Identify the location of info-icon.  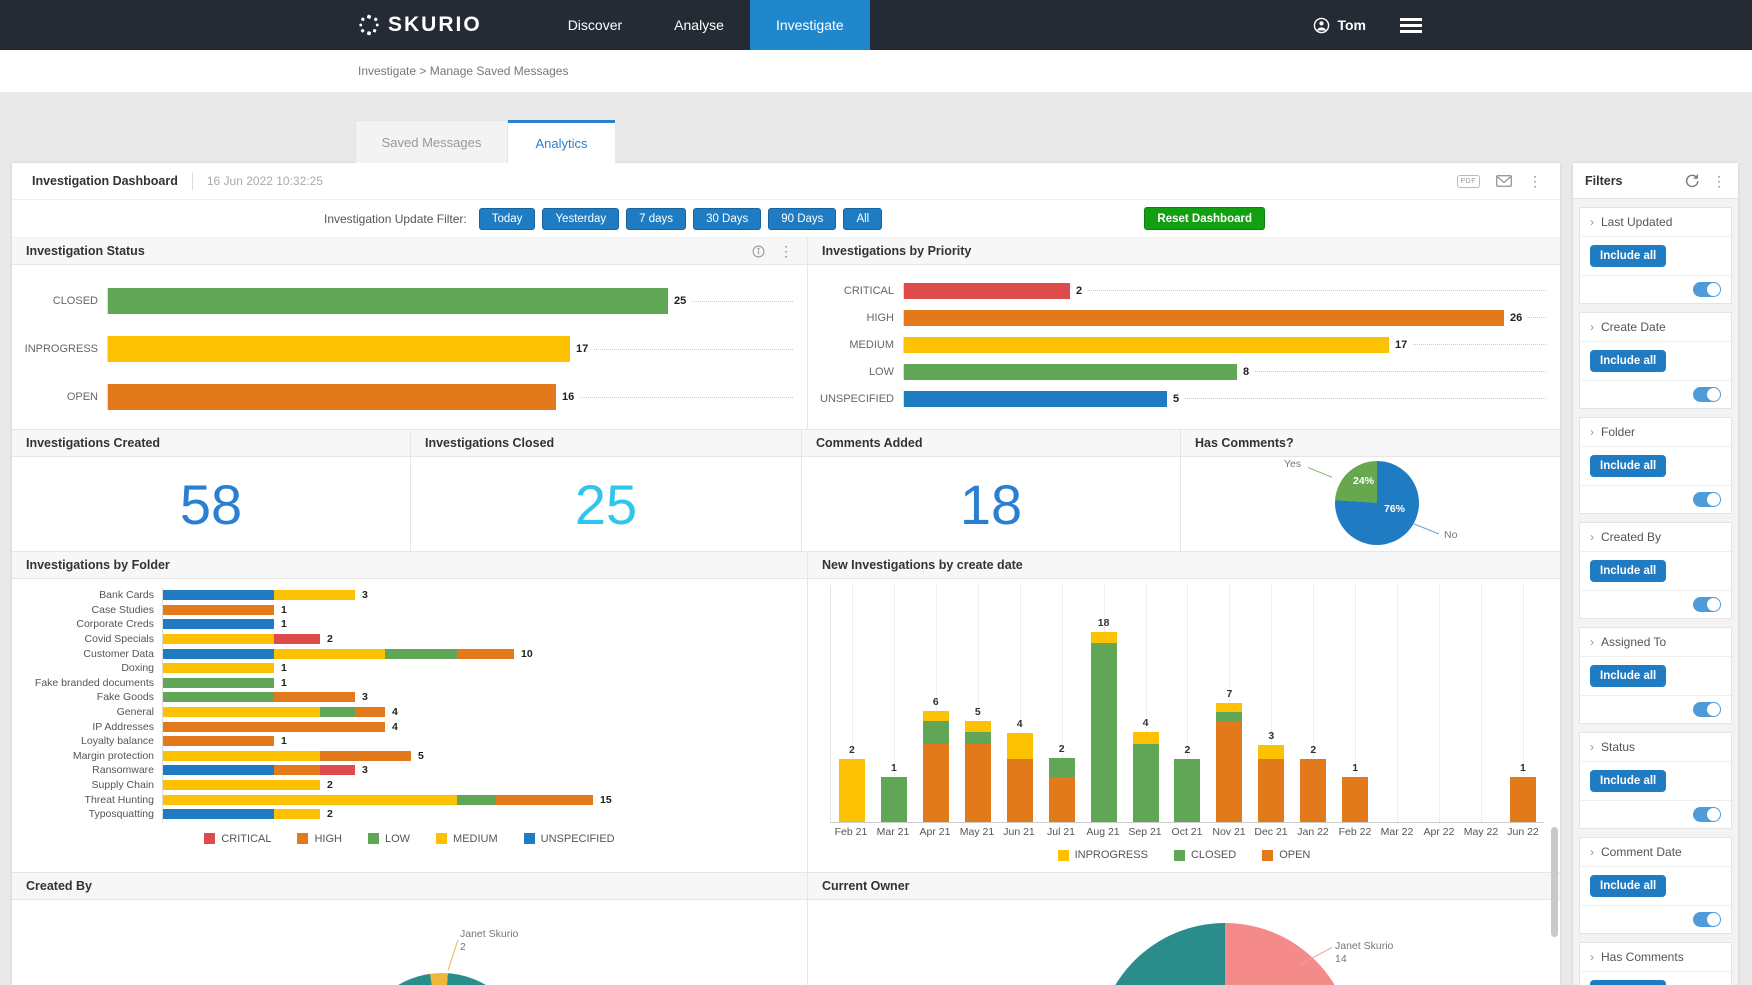
(758, 251).